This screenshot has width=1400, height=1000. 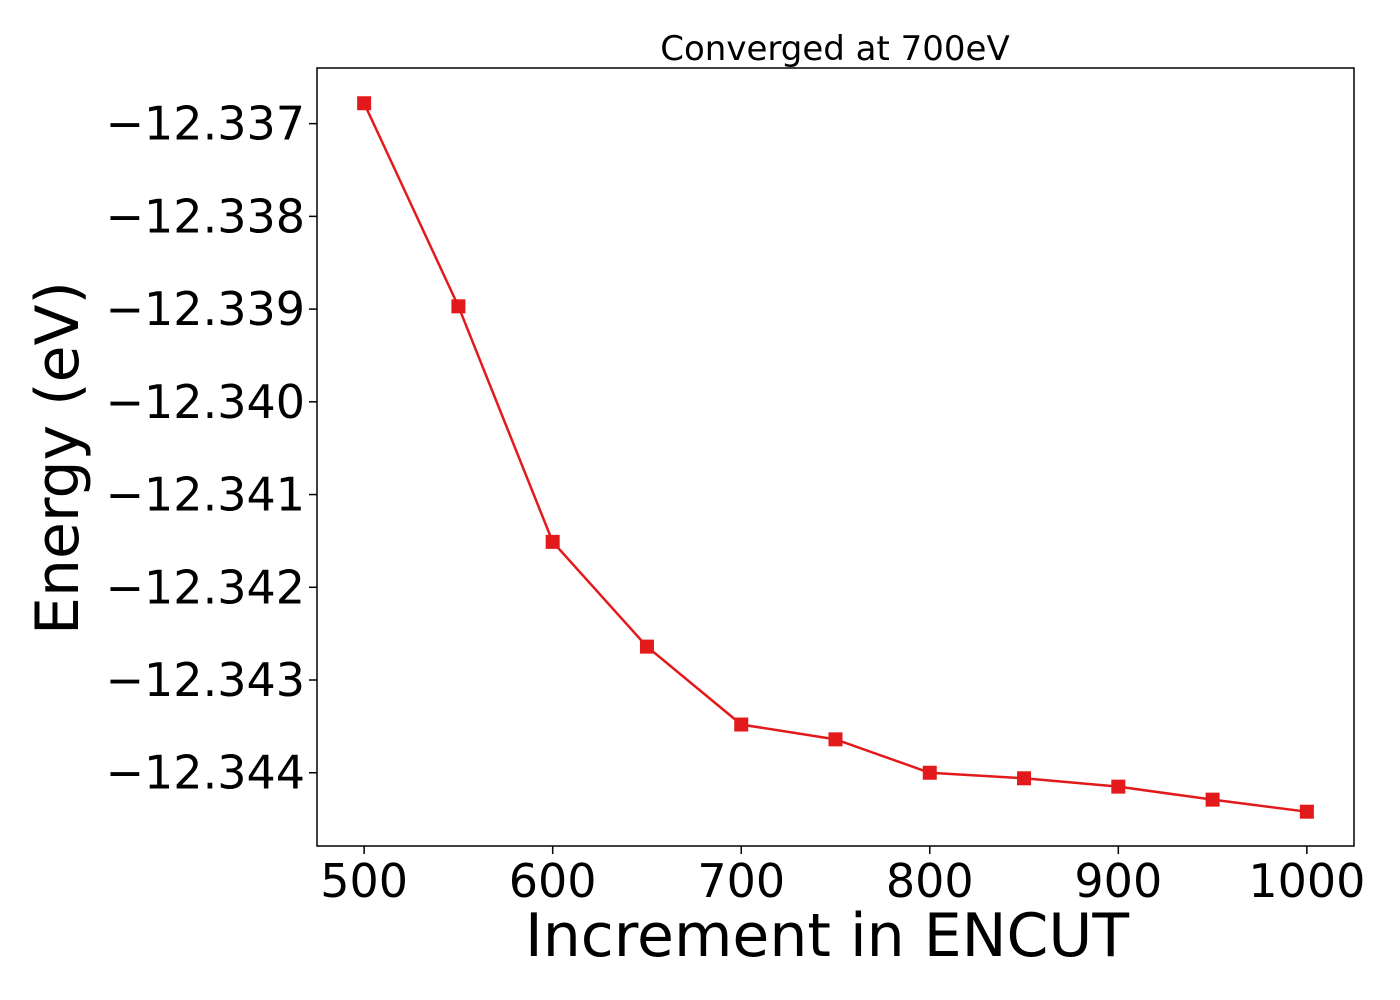 What do you see at coordinates (206, 495) in the screenshot?
I see `y-tick-label: −12.341` at bounding box center [206, 495].